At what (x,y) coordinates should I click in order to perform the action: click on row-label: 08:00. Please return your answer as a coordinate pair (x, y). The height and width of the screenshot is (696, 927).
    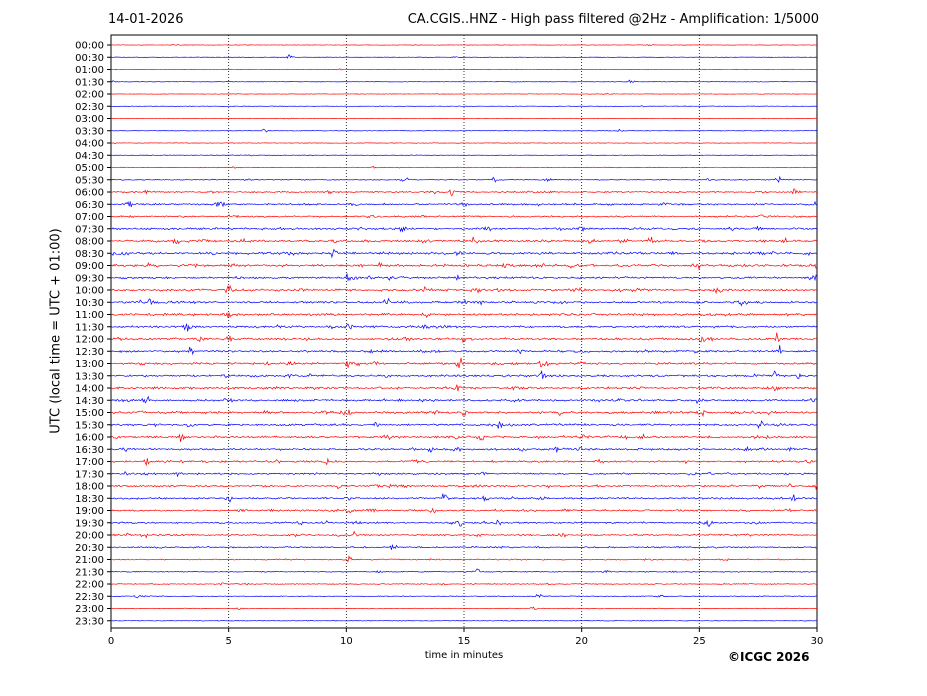
    Looking at the image, I should click on (89, 242).